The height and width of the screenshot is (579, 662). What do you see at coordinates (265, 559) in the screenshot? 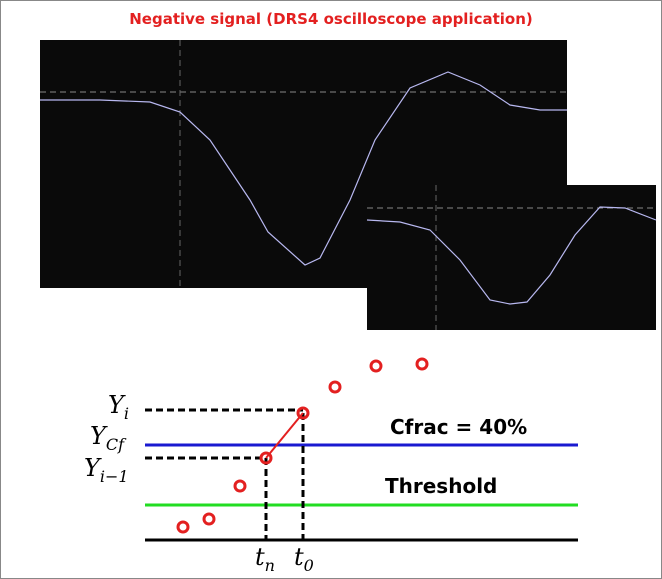
I see `t-label: tn` at bounding box center [265, 559].